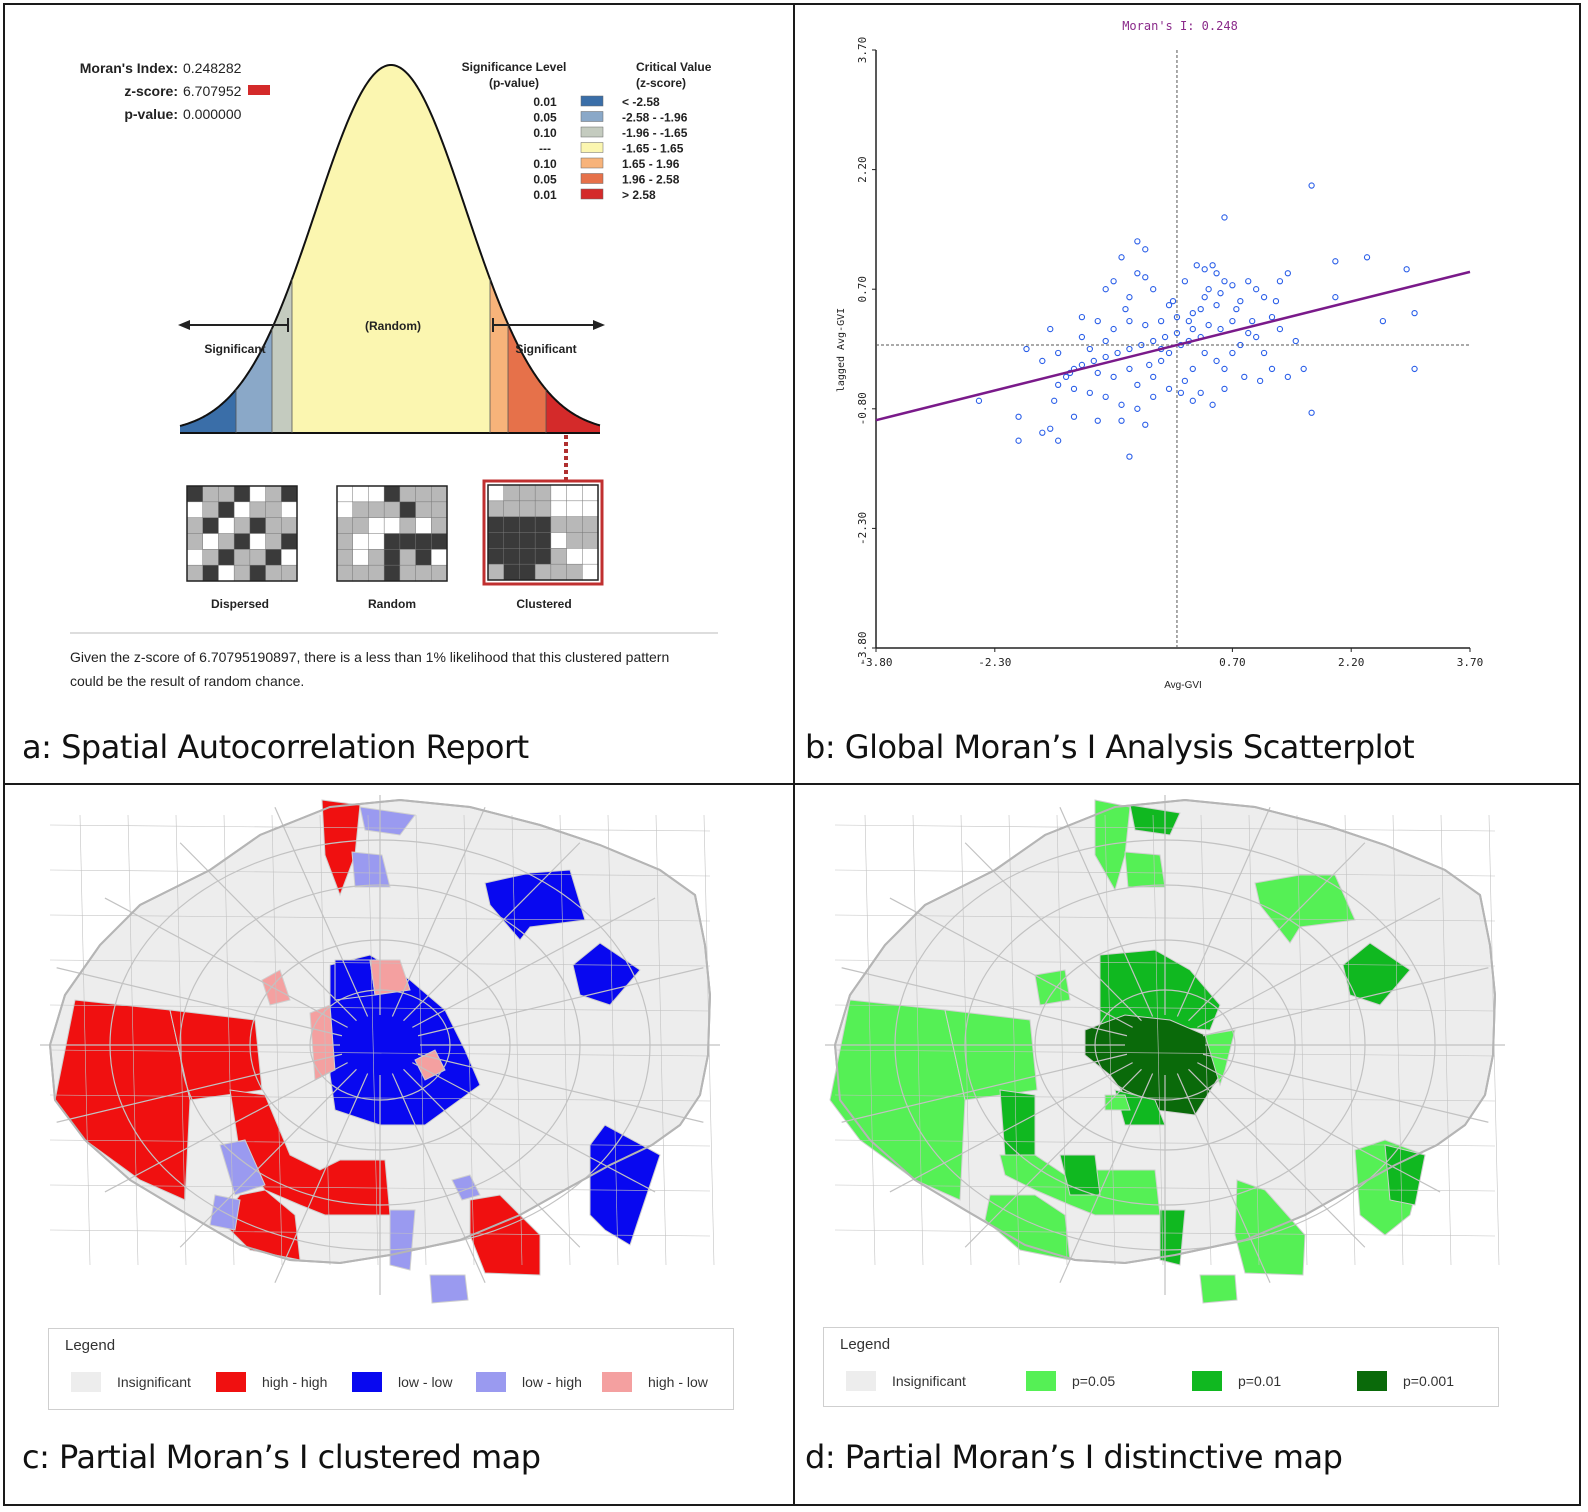  What do you see at coordinates (1094, 1381) in the screenshot?
I see `legend-label: p=0.05` at bounding box center [1094, 1381].